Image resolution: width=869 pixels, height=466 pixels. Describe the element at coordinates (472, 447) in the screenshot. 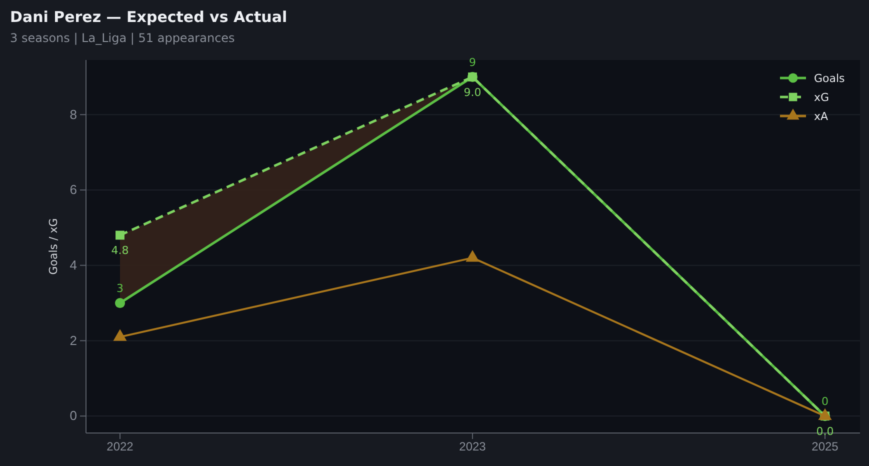

I see `x-tick-label: 2023` at that location.